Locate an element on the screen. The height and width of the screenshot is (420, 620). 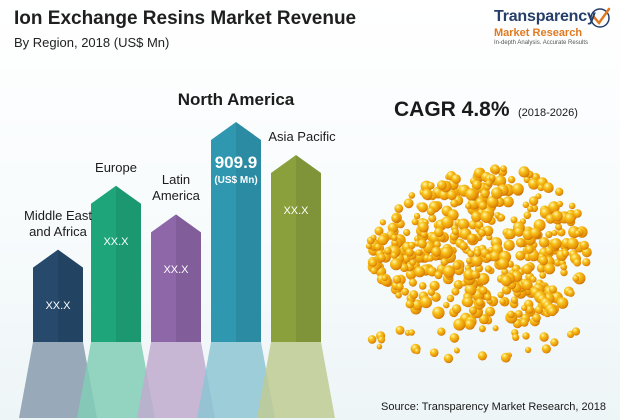
category-label-asia-pacific: Asia Pacific is located at coordinates (302, 136).